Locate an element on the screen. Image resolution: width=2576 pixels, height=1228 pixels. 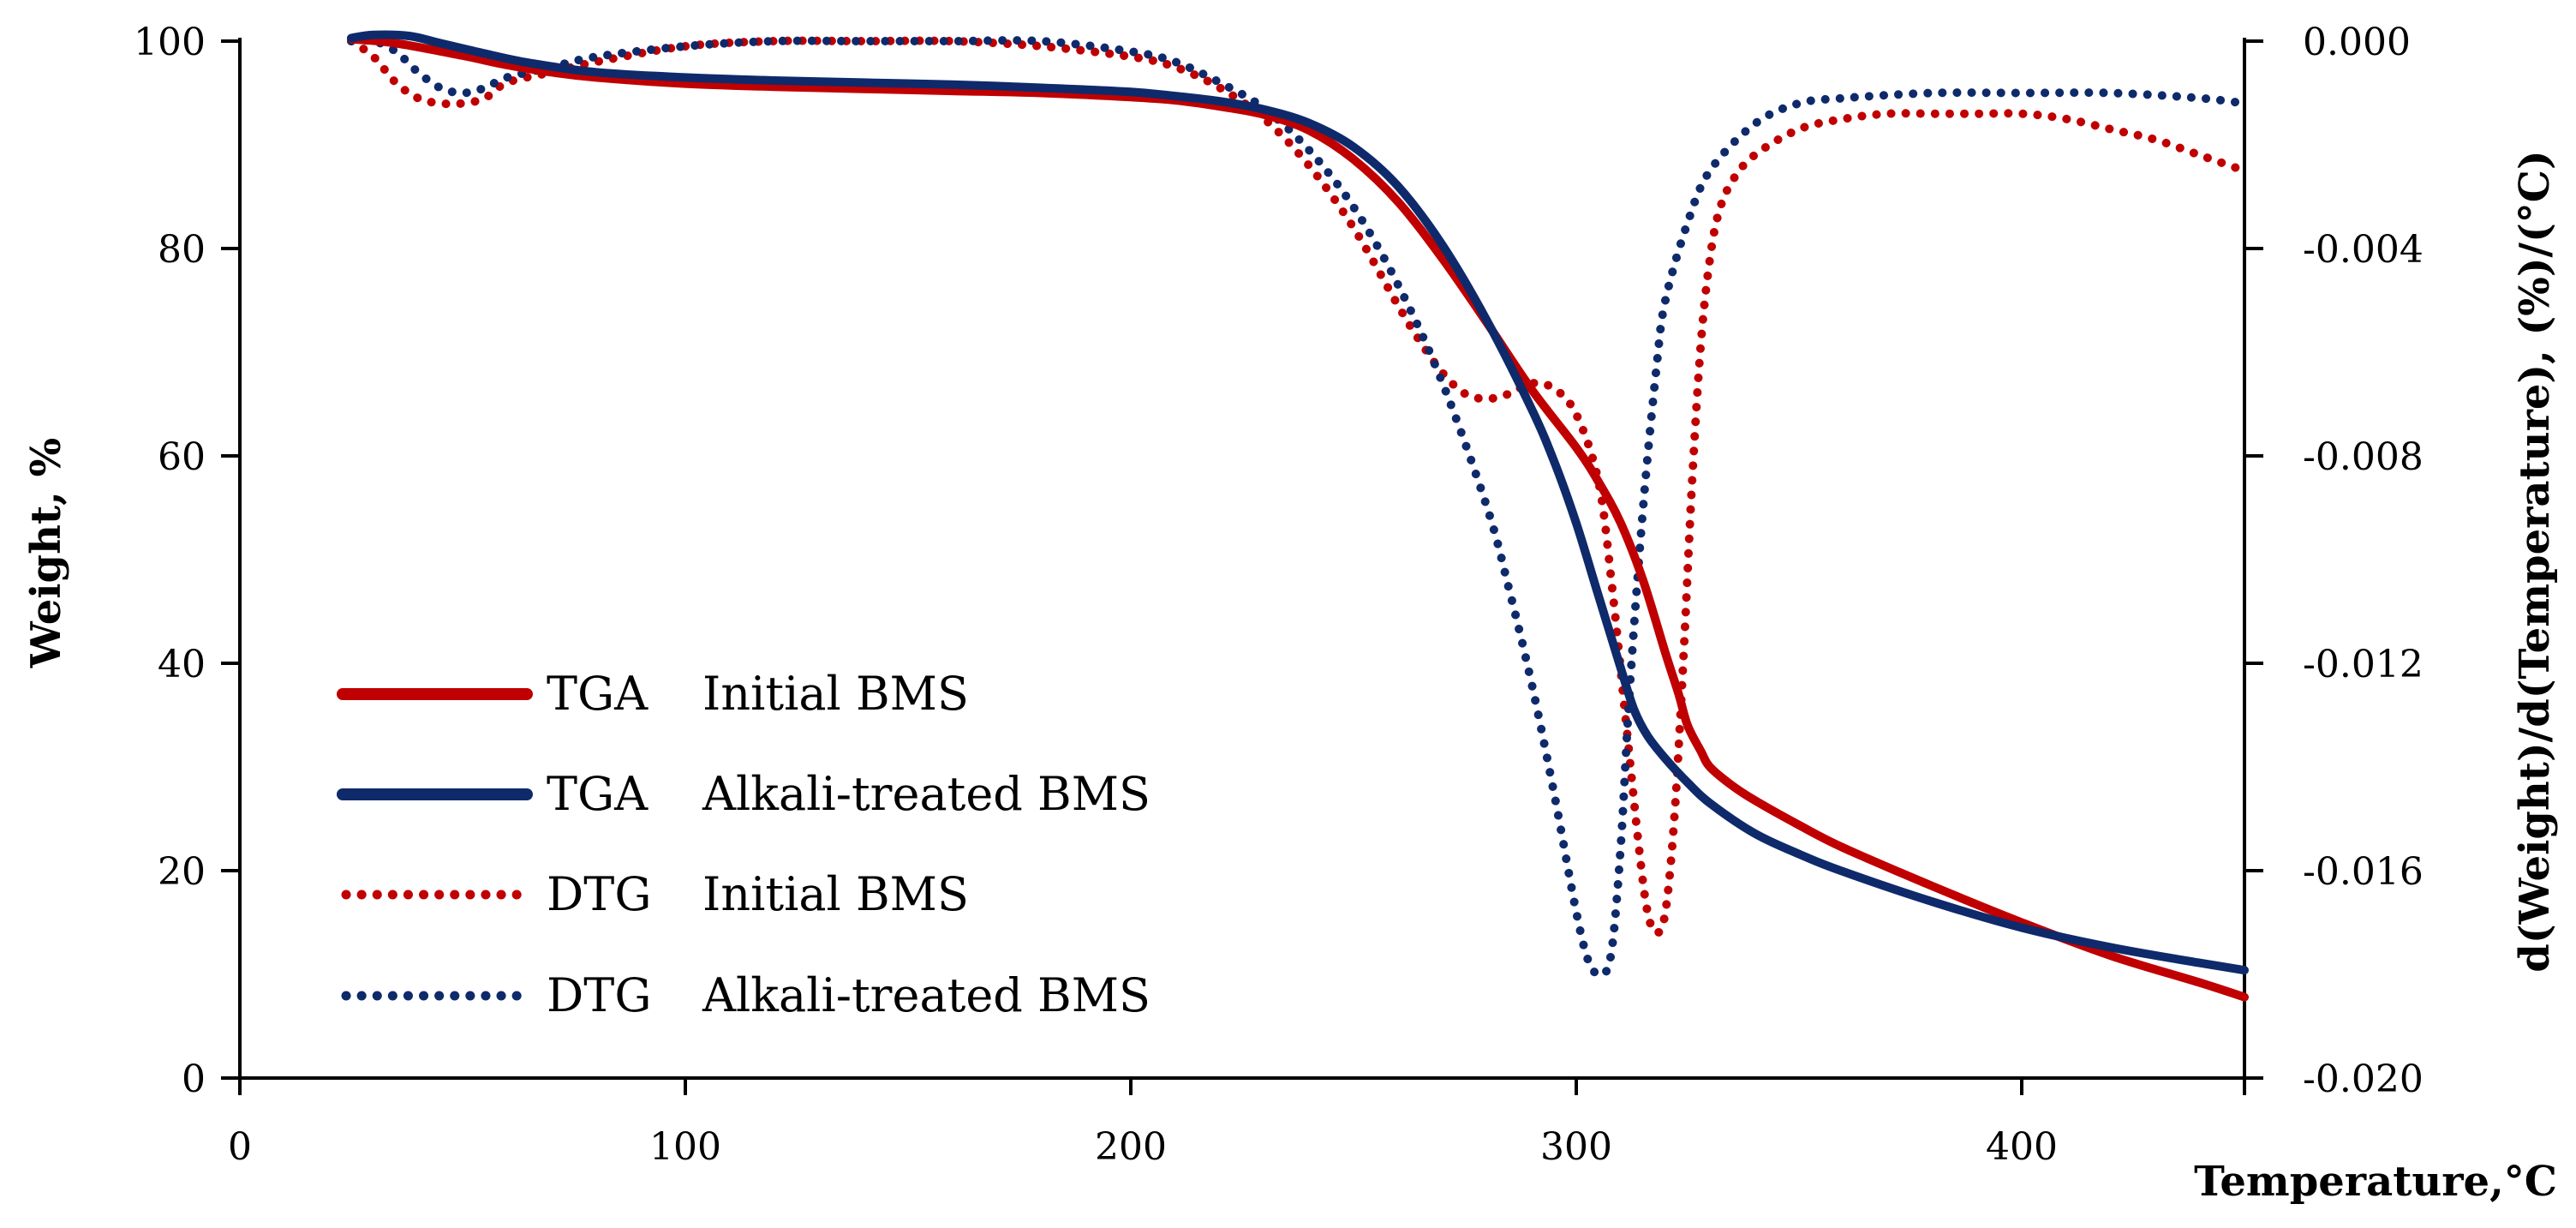
y-right-tick-label: -0.004 is located at coordinates (2364, 250).